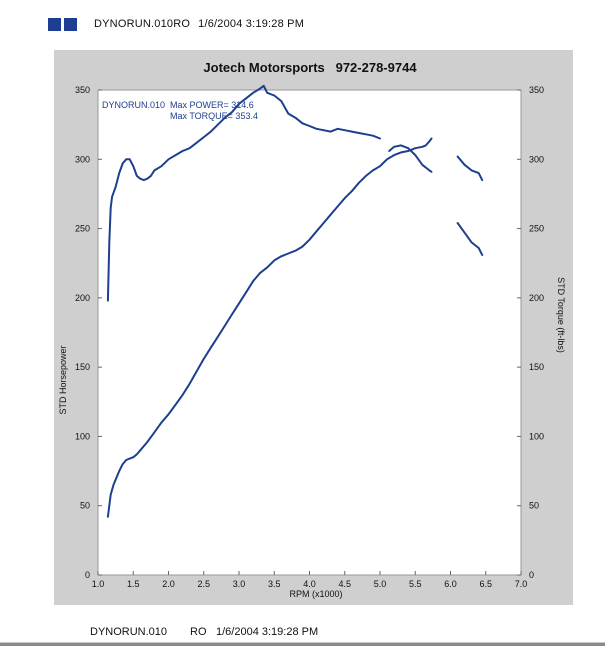  What do you see at coordinates (178, 105) in the screenshot?
I see `max-power-annotation: DYNORUN.010 Max POWER= 314.6` at bounding box center [178, 105].